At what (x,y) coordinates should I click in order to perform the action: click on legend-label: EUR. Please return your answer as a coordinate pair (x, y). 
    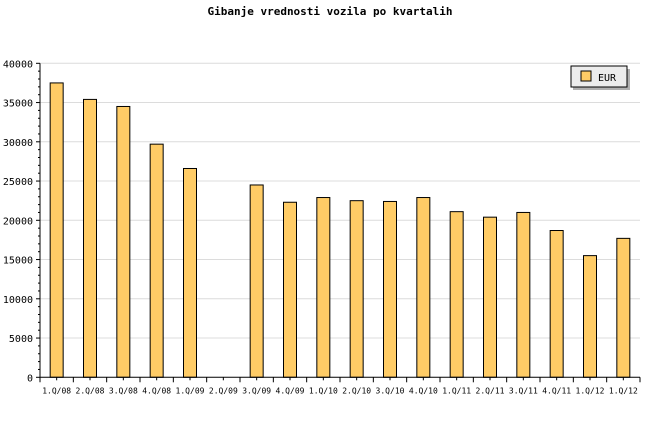
    Looking at the image, I should click on (607, 78).